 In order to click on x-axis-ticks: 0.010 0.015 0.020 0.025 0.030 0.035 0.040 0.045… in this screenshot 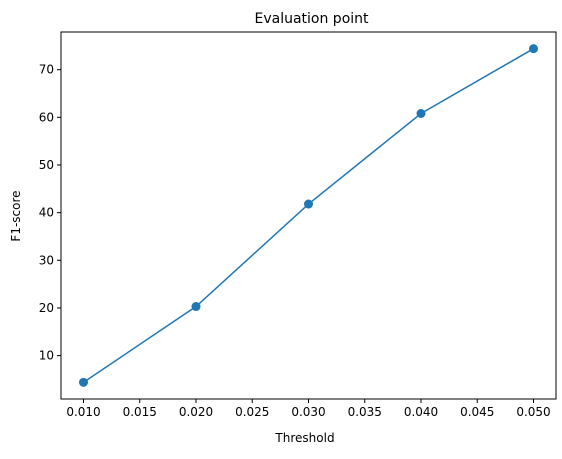, I will do `click(308, 409)`.